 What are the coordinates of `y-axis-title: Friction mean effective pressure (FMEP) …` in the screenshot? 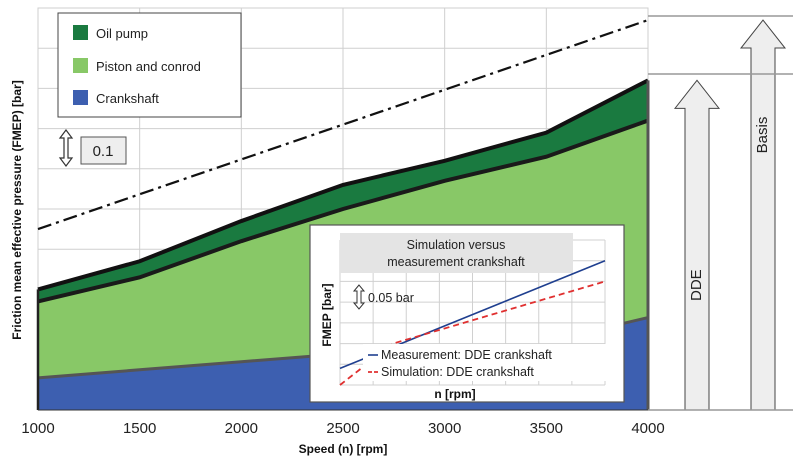 It's located at (17, 209).